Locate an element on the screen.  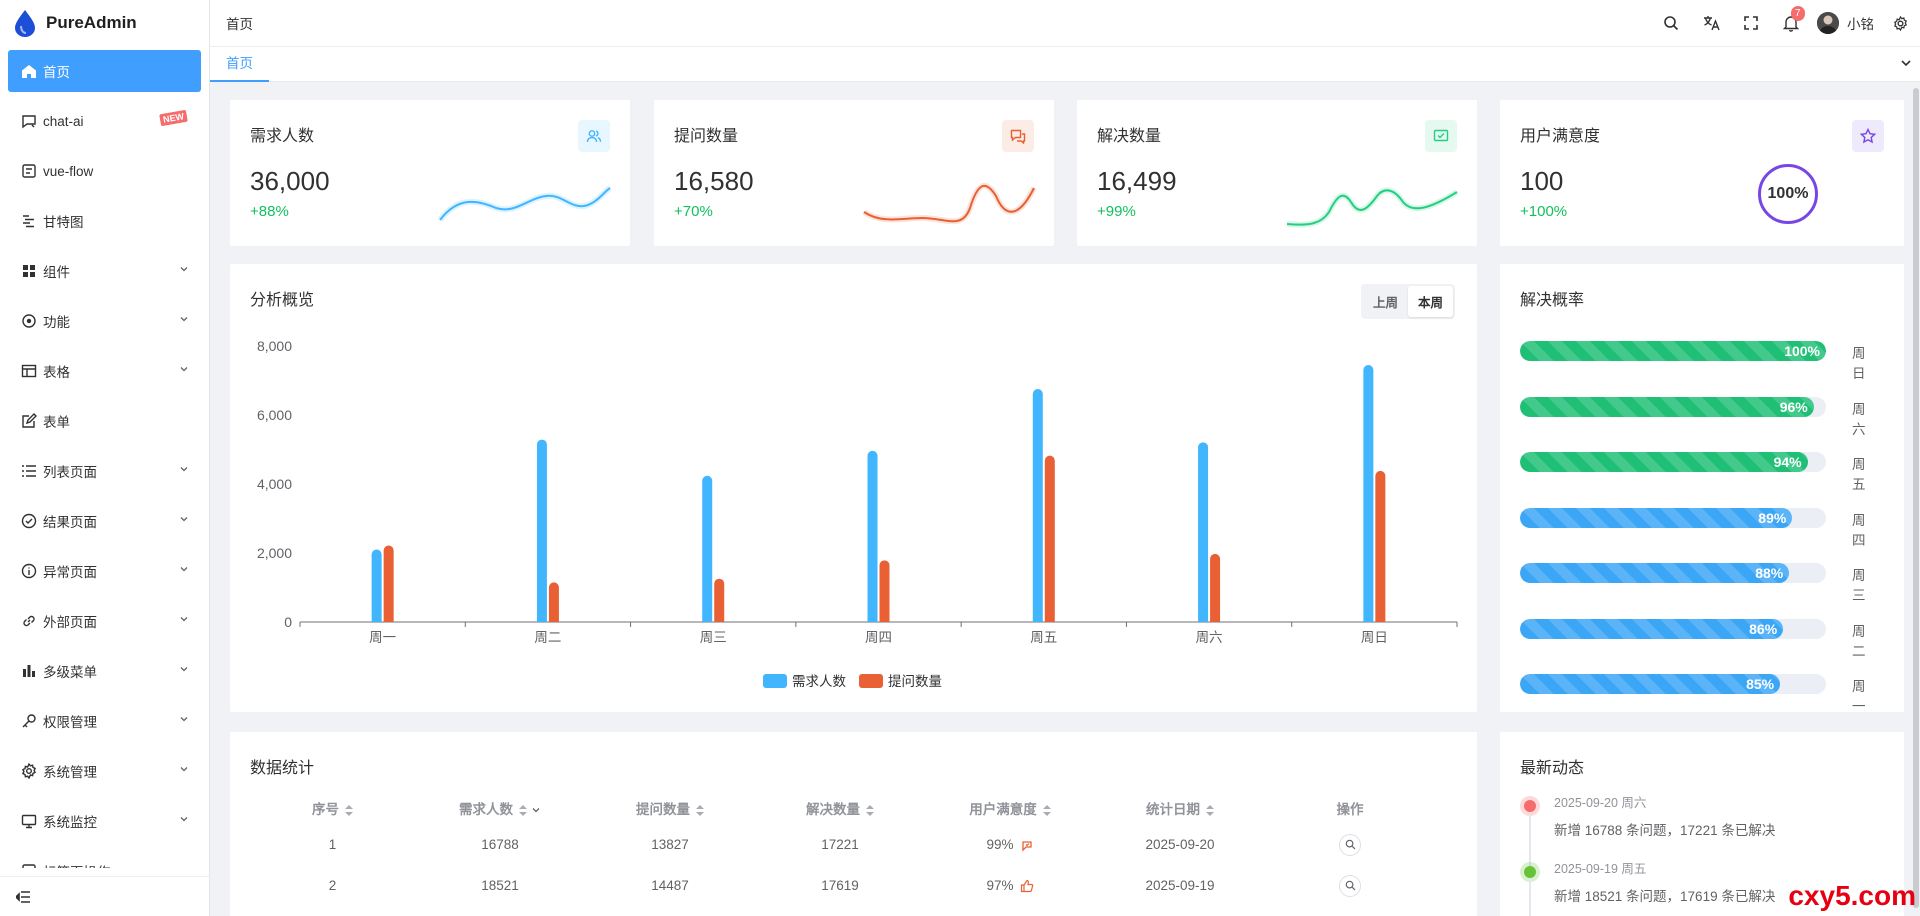
bar-提问数量-周日 is located at coordinates (1380, 546).